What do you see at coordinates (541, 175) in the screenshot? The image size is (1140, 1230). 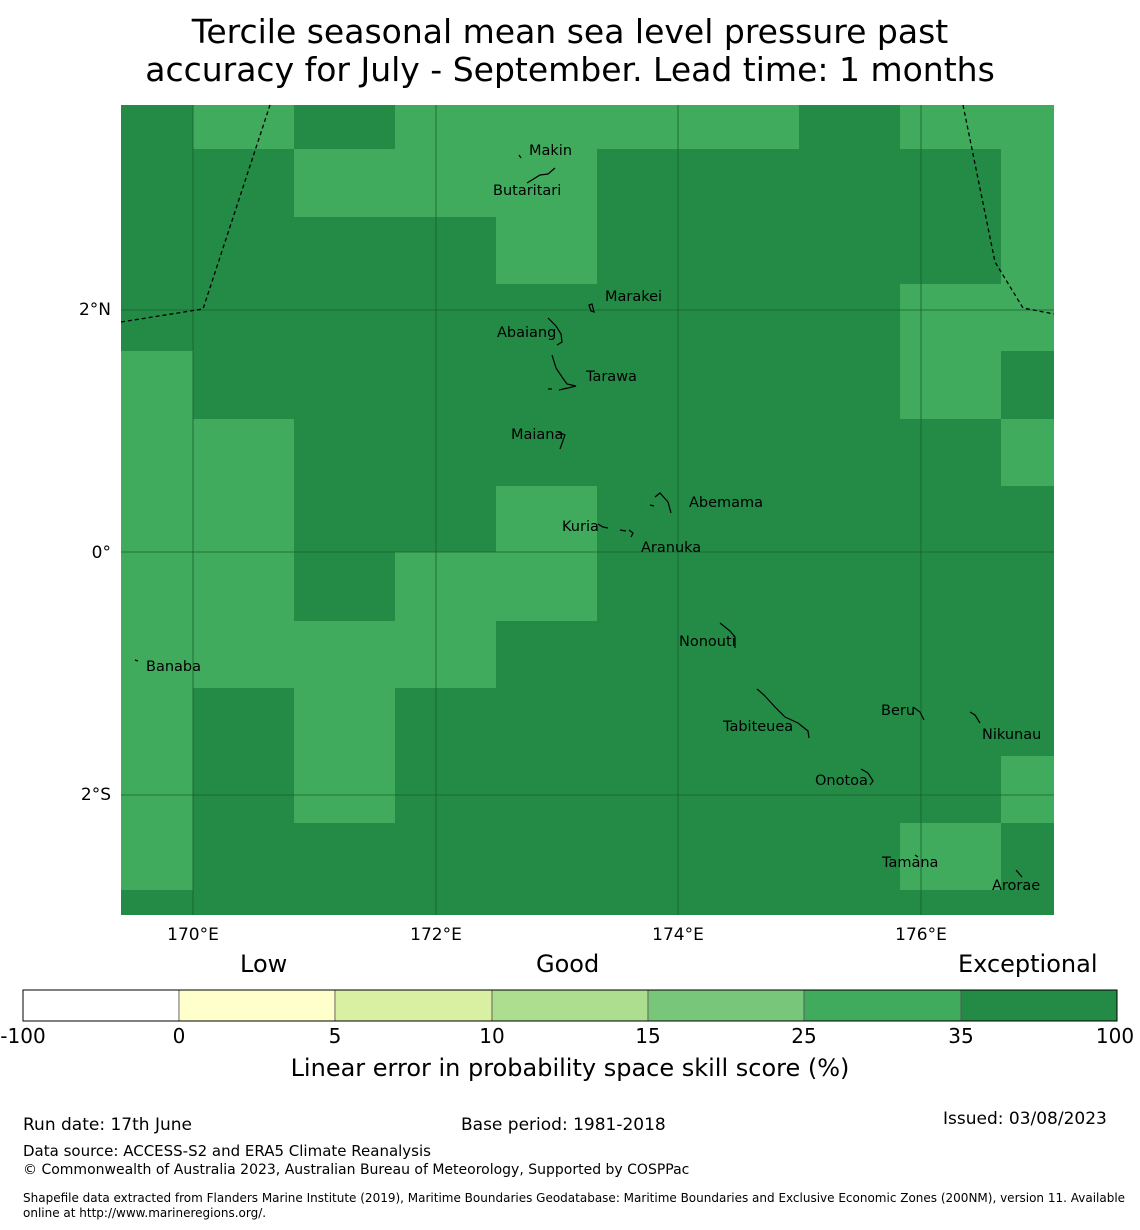 I see `butaritari-outline` at bounding box center [541, 175].